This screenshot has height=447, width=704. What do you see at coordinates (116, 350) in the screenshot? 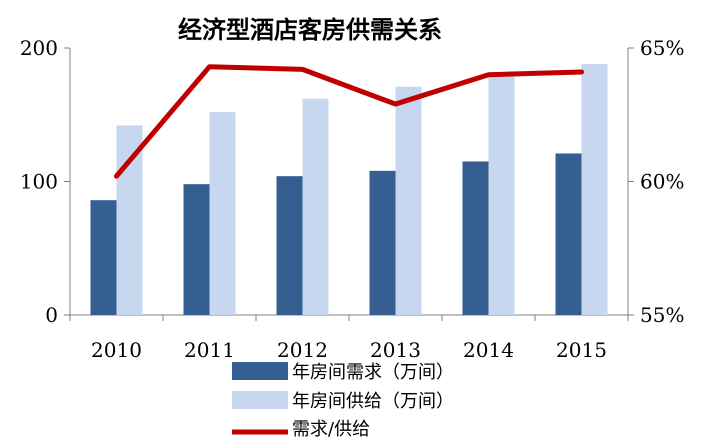
I see `x-tick-label: 2010` at bounding box center [116, 350].